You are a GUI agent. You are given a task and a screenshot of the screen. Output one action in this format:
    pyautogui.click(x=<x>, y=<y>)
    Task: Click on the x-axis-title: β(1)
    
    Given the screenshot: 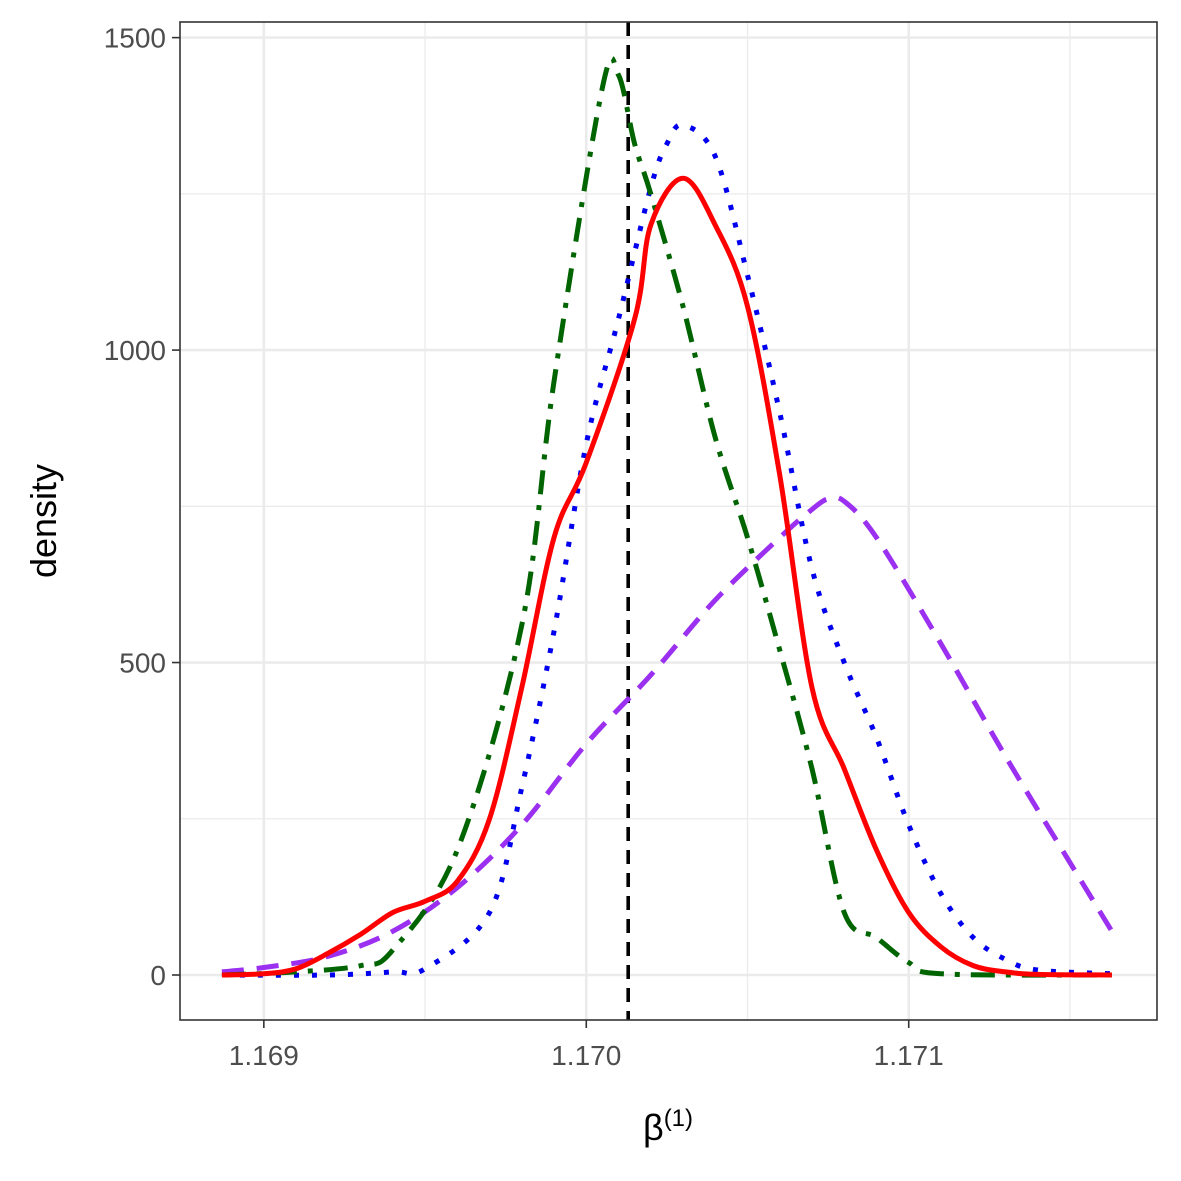 What is the action you would take?
    pyautogui.click(x=668, y=1126)
    